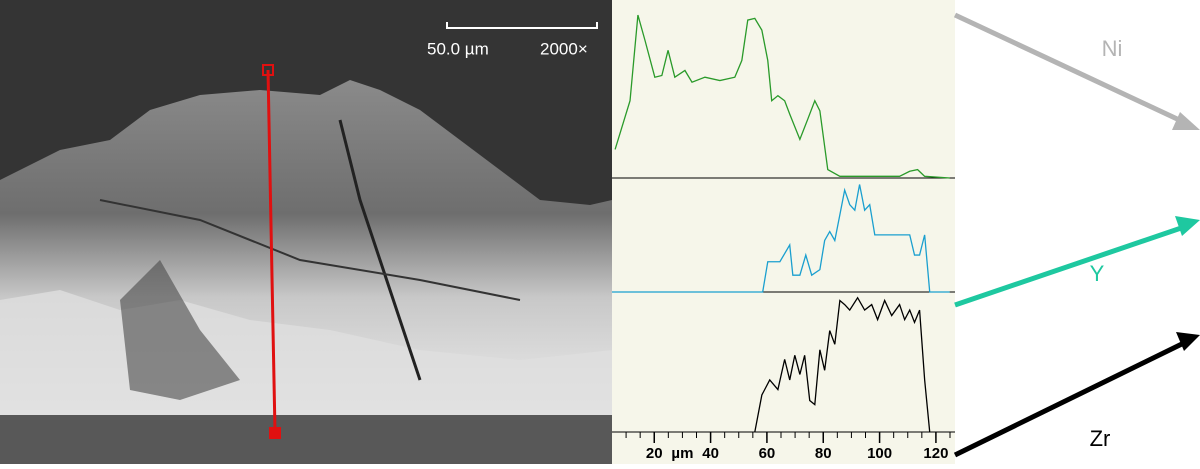  I want to click on x-tick-label: 20, so click(654, 453).